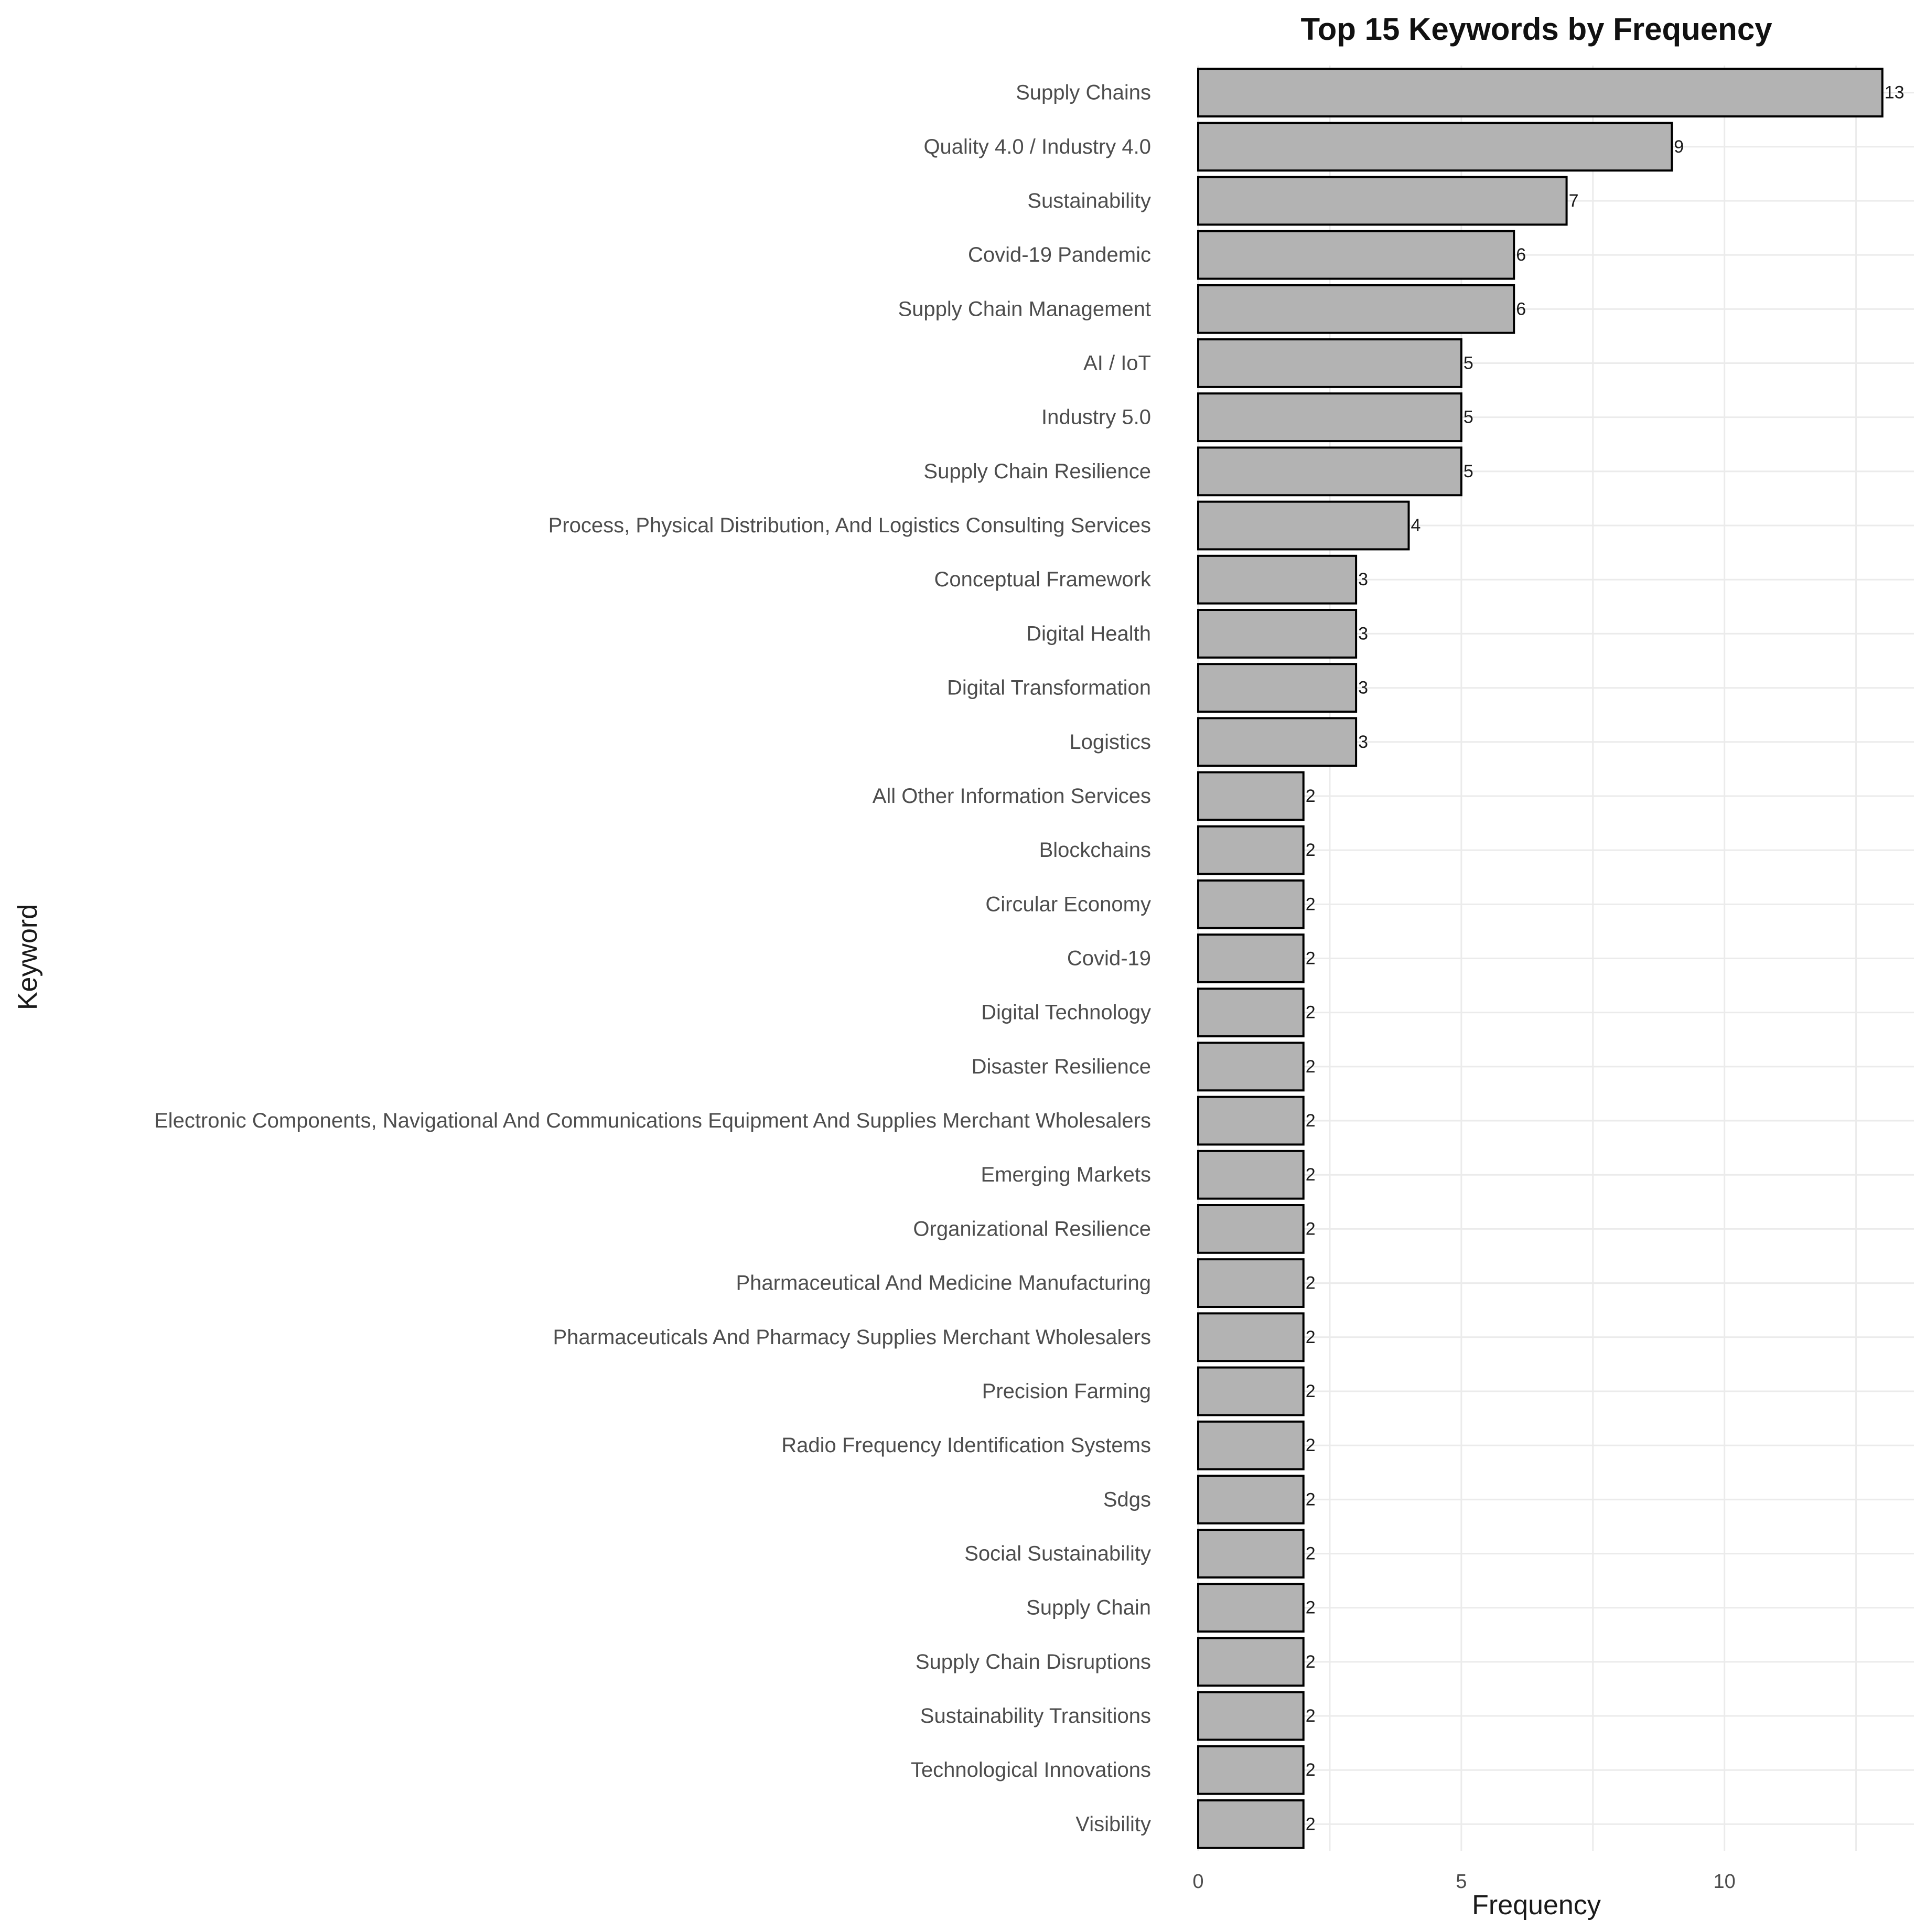 The width and height of the screenshot is (1926, 1932). What do you see at coordinates (1068, 904) in the screenshot?
I see `y-tick-label: Circular Economy` at bounding box center [1068, 904].